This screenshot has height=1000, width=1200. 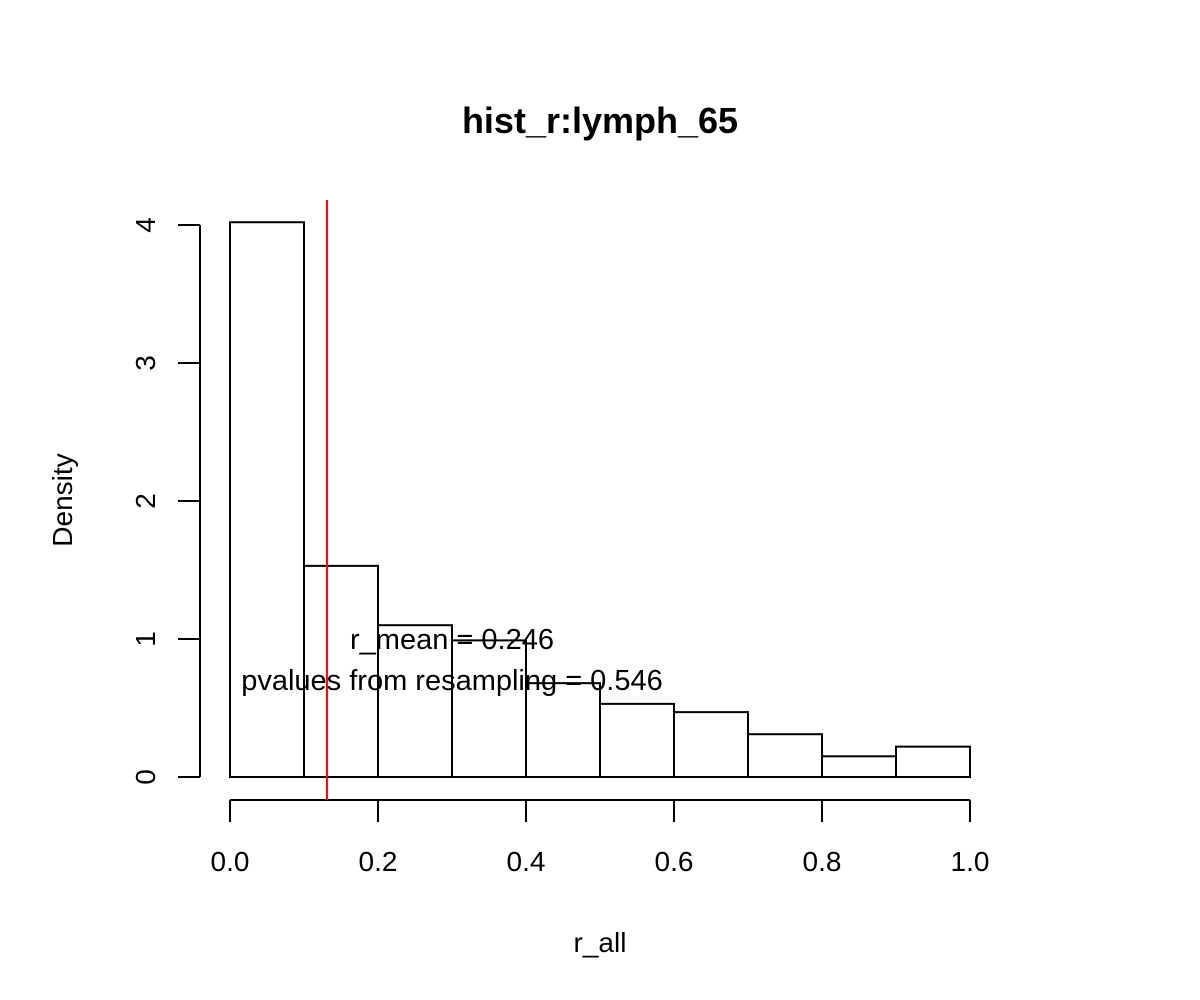 I want to click on y-tick-label-0: 0, so click(x=145, y=777).